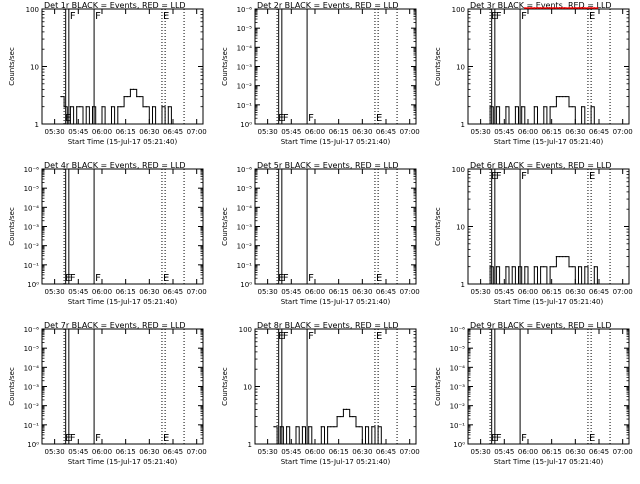 The height and width of the screenshot is (484, 640). Describe the element at coordinates (115, 325) in the screenshot. I see `panel-title: Det 7r BLACK = Events, RED = LLD` at that location.